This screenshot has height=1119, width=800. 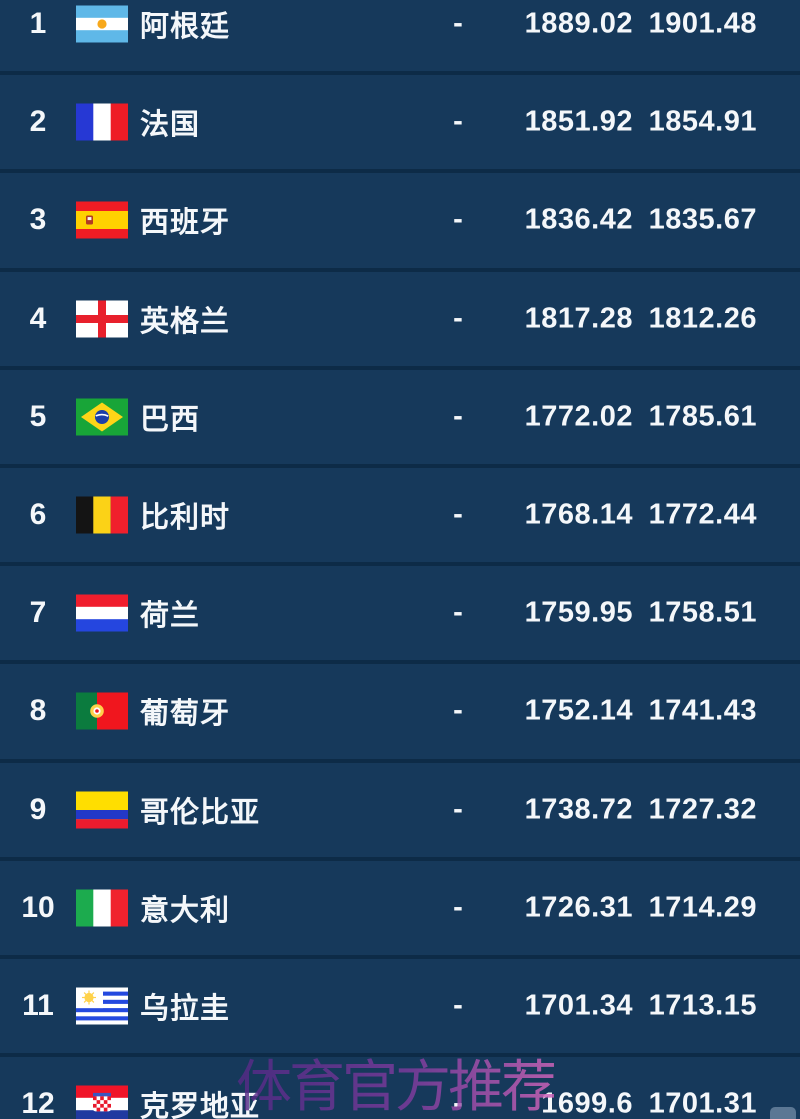 I want to click on points-current: 1701.34, so click(x=578, y=1005).